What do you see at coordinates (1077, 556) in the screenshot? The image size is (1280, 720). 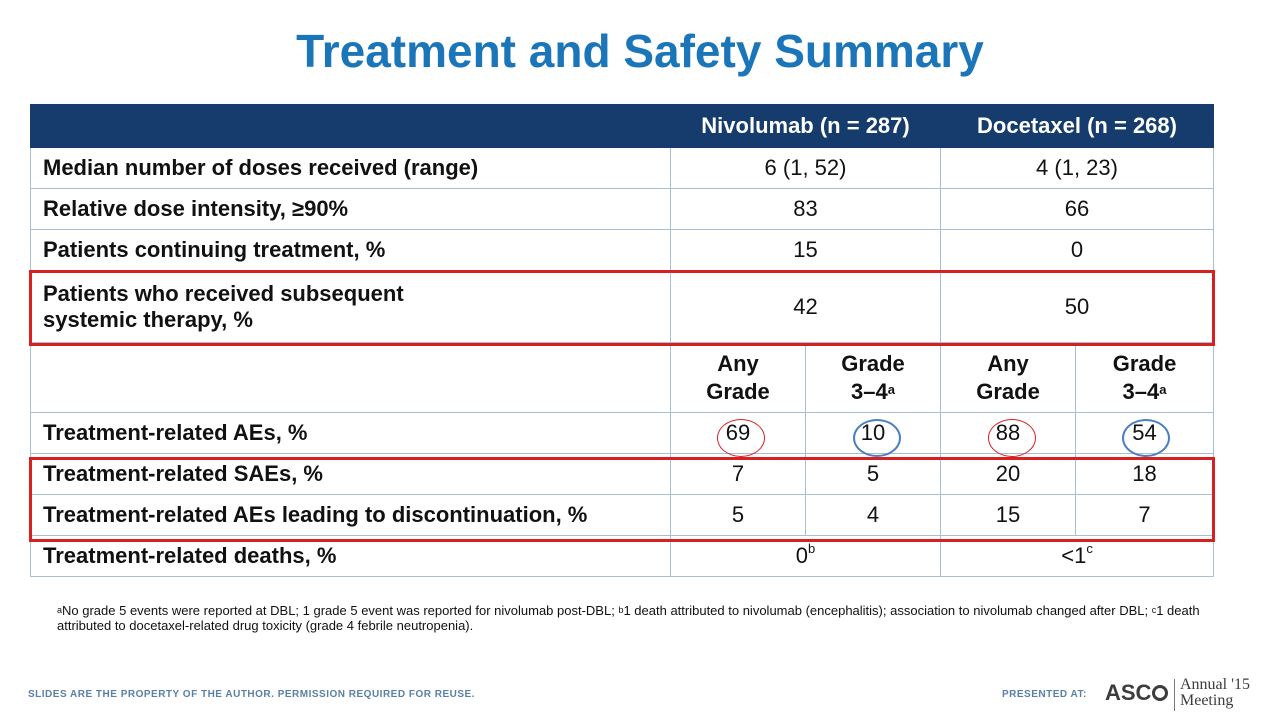 I see `docetaxel-value: <1c` at bounding box center [1077, 556].